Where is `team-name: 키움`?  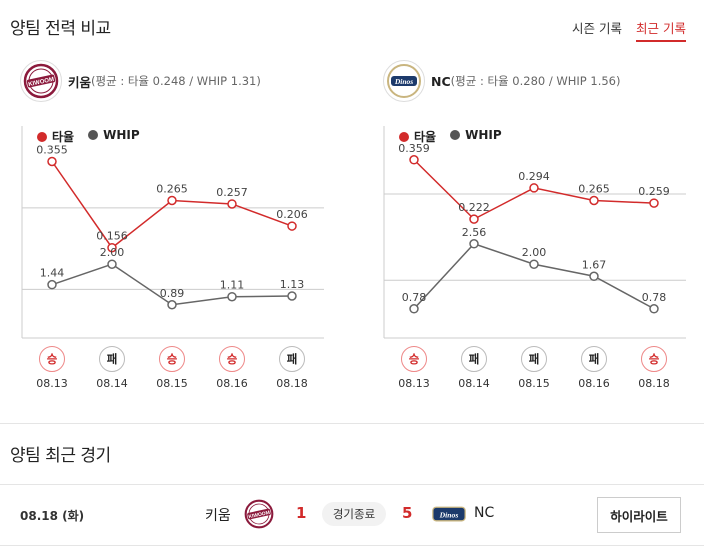
team-name: 키움 is located at coordinates (80, 82).